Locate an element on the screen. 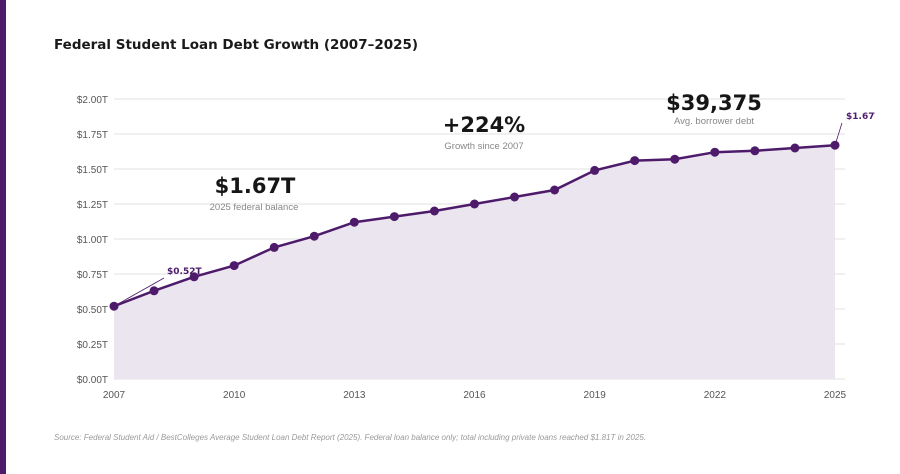 The width and height of the screenshot is (900, 474). y-tick-label: $0.75T is located at coordinates (92, 275).